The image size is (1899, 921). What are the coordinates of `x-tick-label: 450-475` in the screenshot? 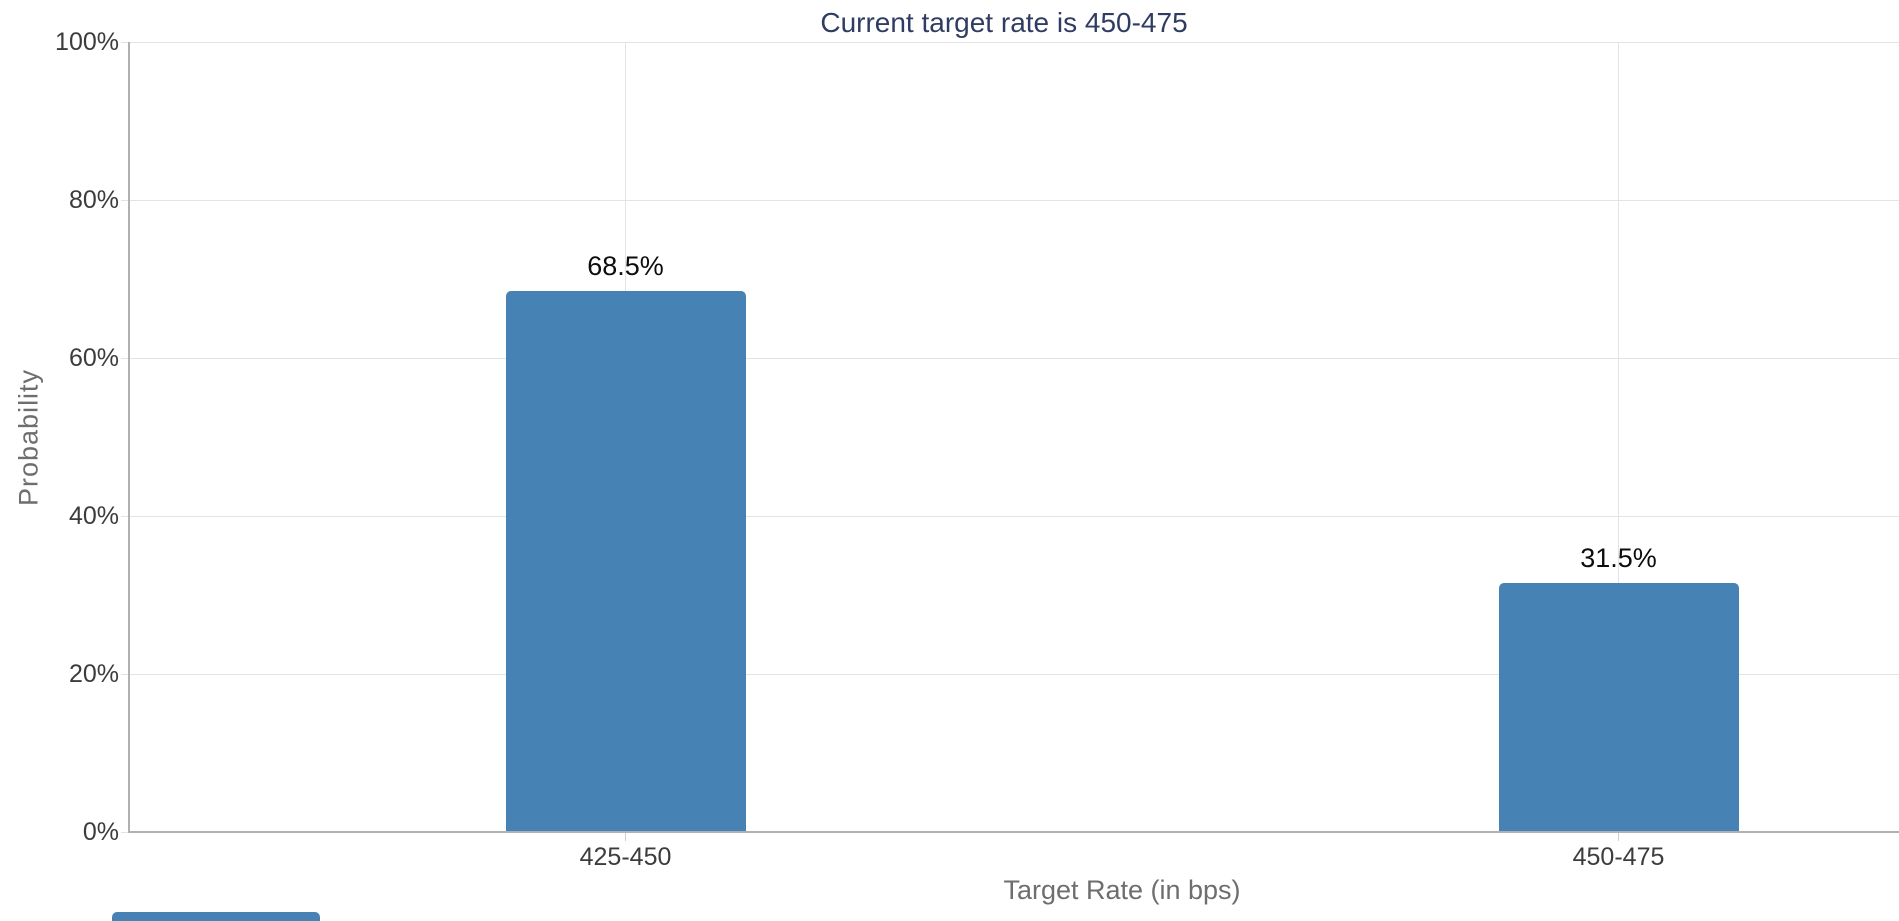 It's located at (1618, 857).